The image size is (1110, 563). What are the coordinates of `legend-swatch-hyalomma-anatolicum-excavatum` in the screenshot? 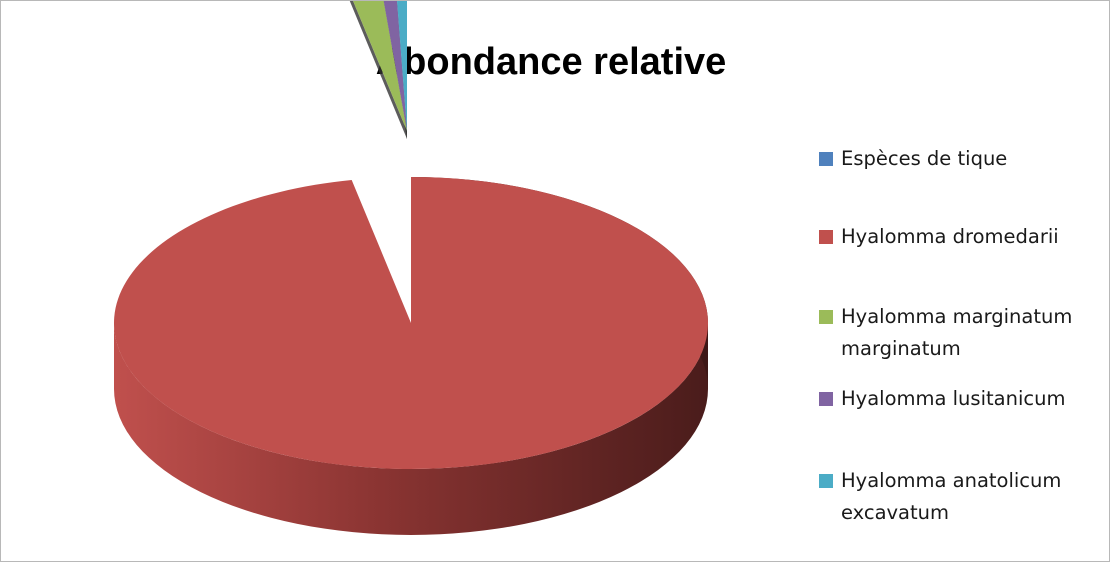 It's located at (826, 481).